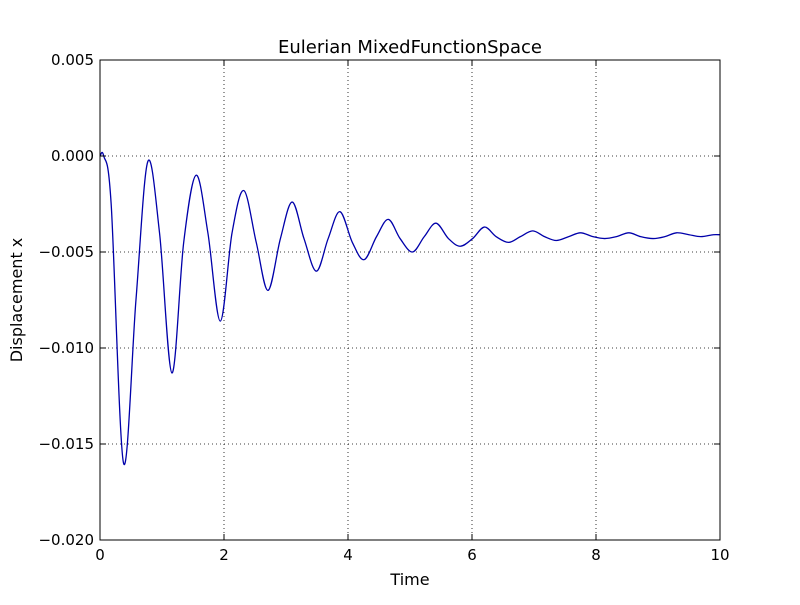 Image resolution: width=800 pixels, height=605 pixels. What do you see at coordinates (66, 252) in the screenshot?
I see `y-tick-label: −0.005` at bounding box center [66, 252].